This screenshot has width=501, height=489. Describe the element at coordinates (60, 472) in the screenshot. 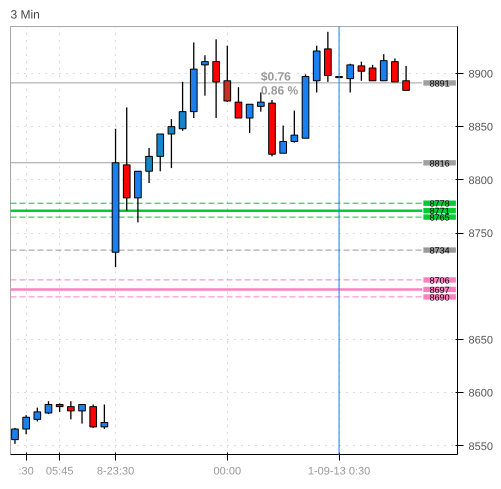

I see `x-tick-label: 05:45` at that location.